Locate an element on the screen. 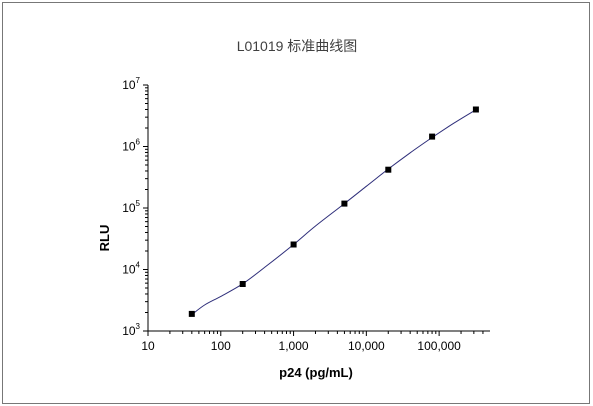 The image size is (593, 406). y-tick-label: 10⁵ is located at coordinates (131, 207).